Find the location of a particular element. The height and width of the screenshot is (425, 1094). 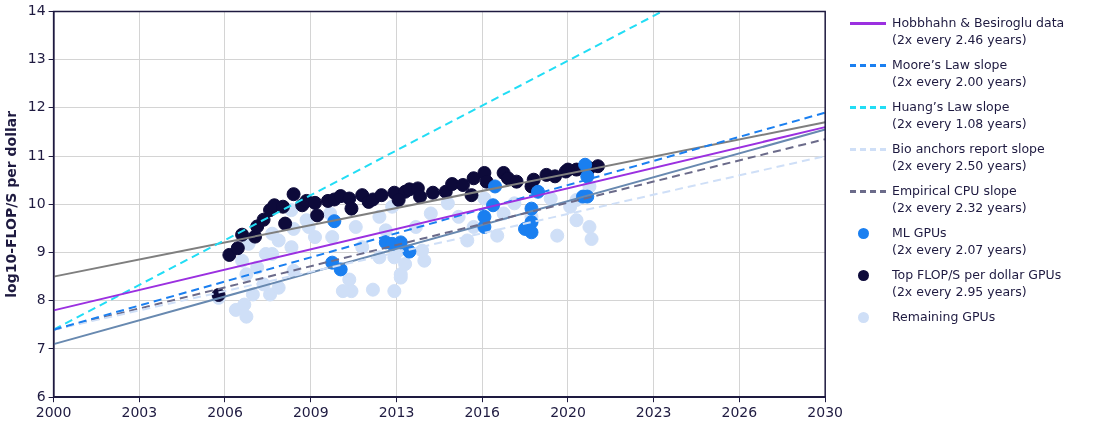

y-tick-label: 14 is located at coordinates (36, 10).